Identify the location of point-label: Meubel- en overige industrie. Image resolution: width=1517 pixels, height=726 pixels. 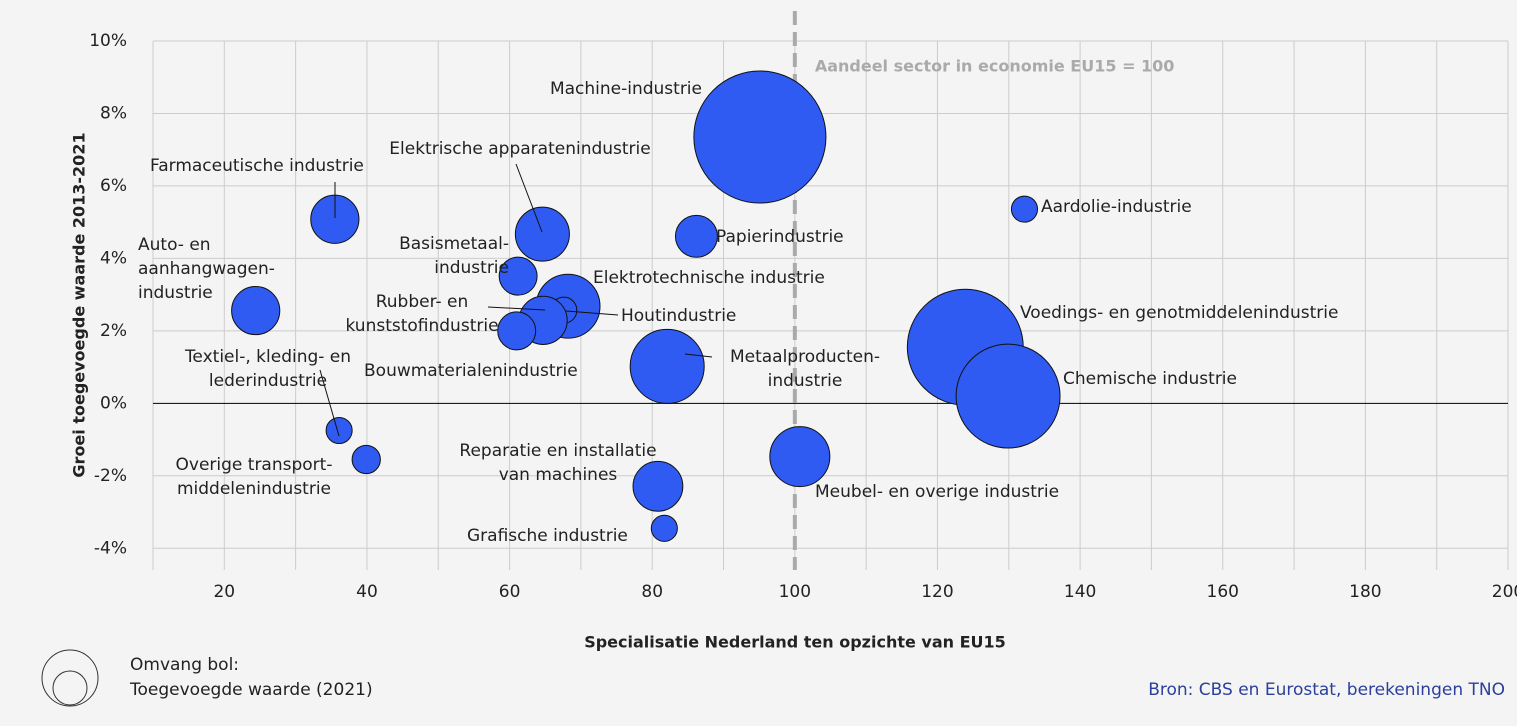
(937, 492).